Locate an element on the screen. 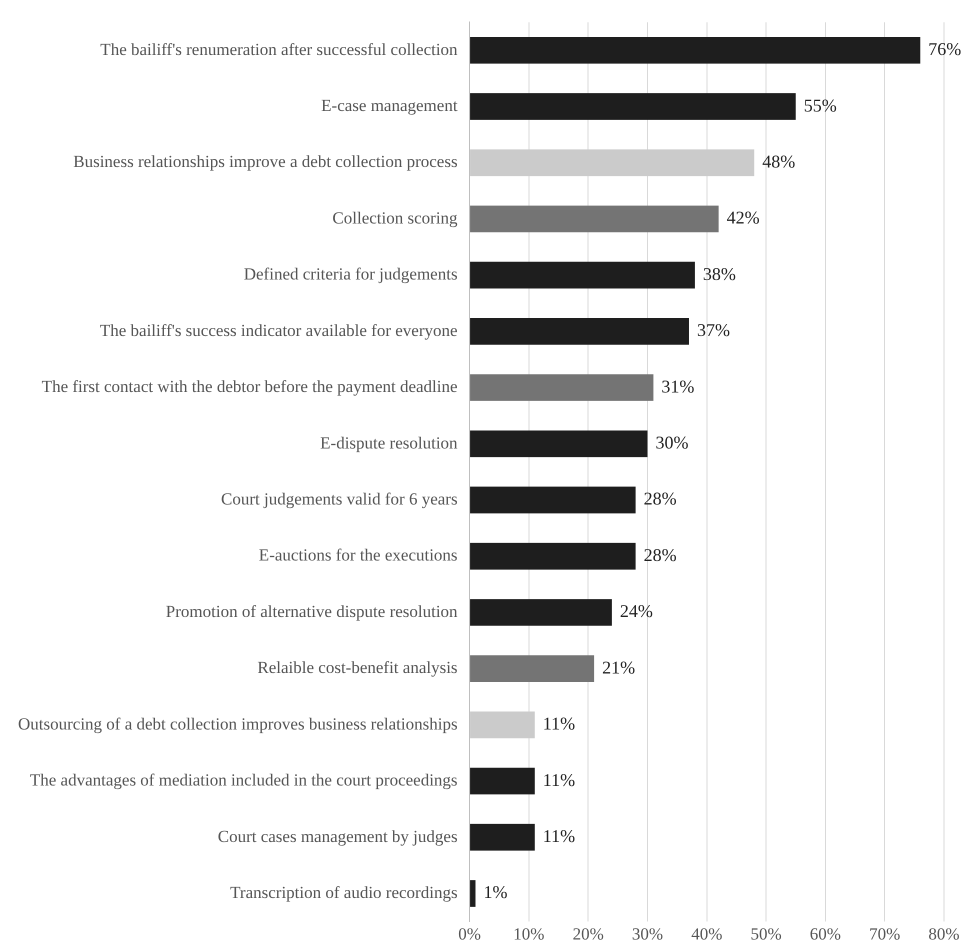 The image size is (974, 952). x-tick-label: 60% is located at coordinates (825, 934).